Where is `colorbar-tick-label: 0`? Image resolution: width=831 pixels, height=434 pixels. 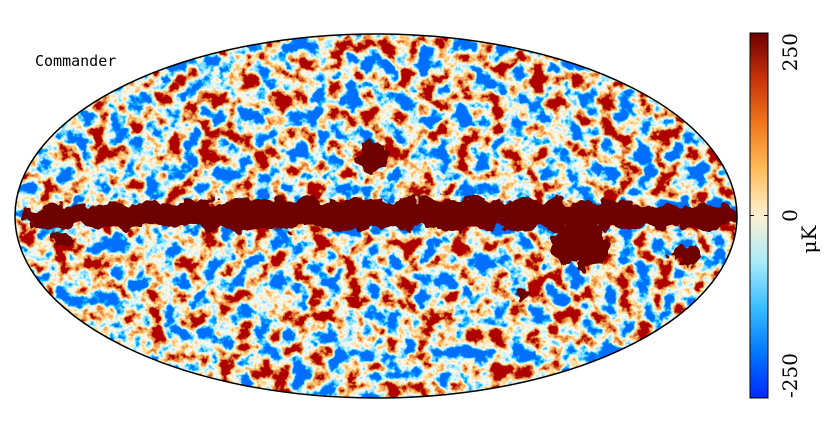
colorbar-tick-label: 0 is located at coordinates (790, 215).